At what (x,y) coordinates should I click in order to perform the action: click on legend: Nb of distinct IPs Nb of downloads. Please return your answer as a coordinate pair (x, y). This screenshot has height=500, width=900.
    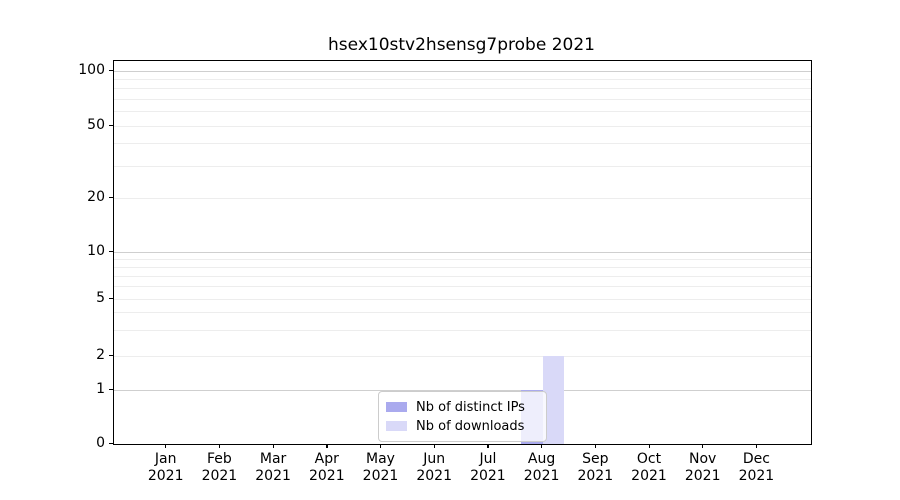
    Looking at the image, I should click on (462, 416).